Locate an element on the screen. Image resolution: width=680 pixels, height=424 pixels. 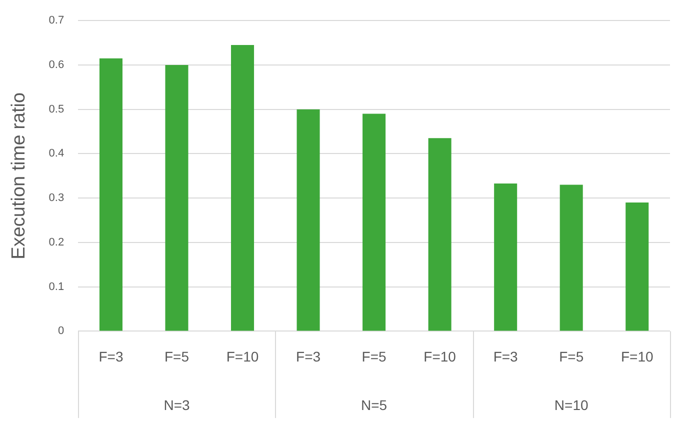
y-tick-label: 0.2 is located at coordinates (56, 242).